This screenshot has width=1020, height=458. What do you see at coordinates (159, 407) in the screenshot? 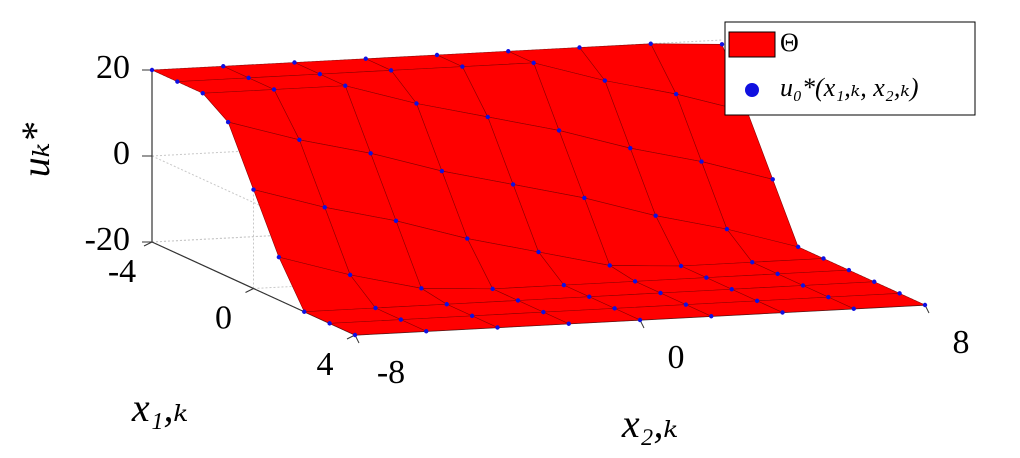
I see `y-axis-label: x₁,ₖ` at bounding box center [159, 407].